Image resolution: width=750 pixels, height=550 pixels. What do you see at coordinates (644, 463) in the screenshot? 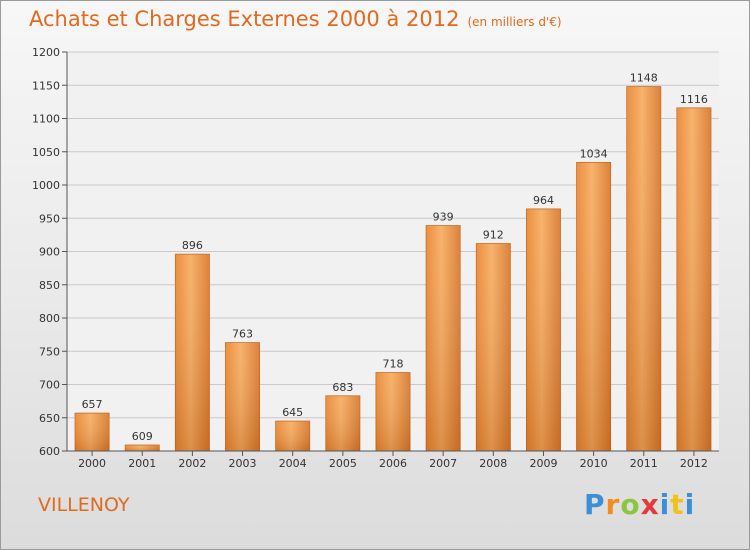
I see `x-tick-label: 2011` at bounding box center [644, 463].